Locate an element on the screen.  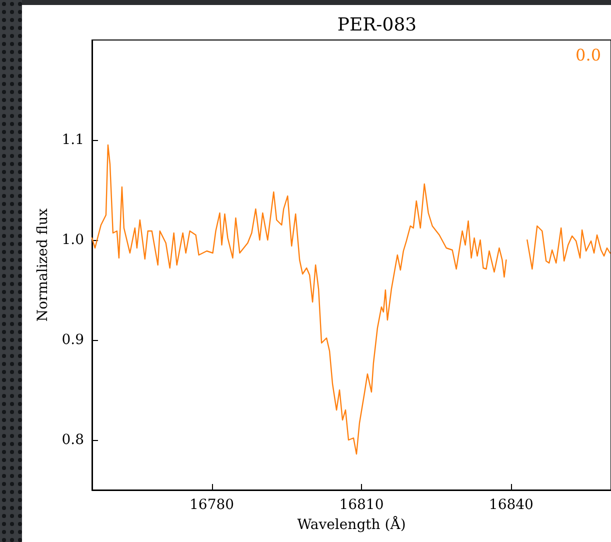
x-axis-title: Wavelength (Å) is located at coordinates (351, 524).